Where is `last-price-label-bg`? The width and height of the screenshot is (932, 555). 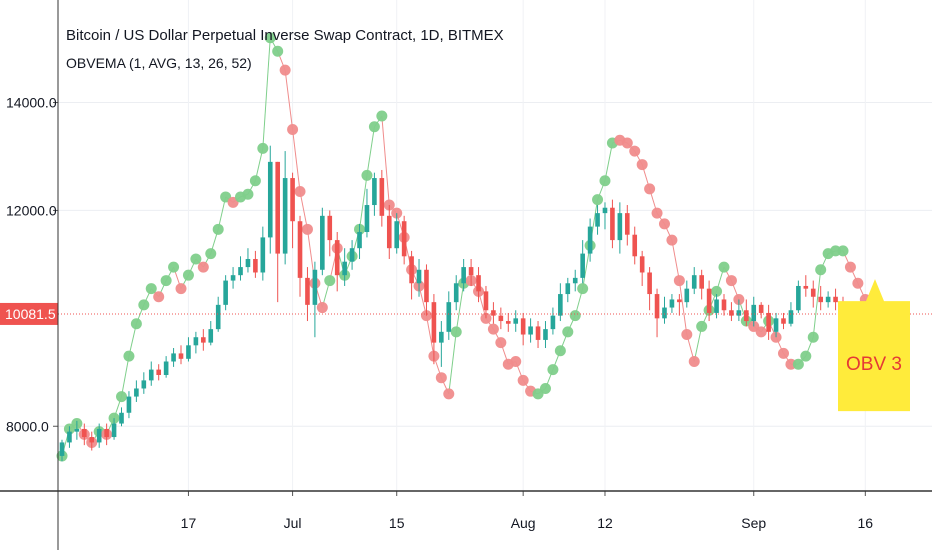
last-price-label-bg is located at coordinates (29, 313).